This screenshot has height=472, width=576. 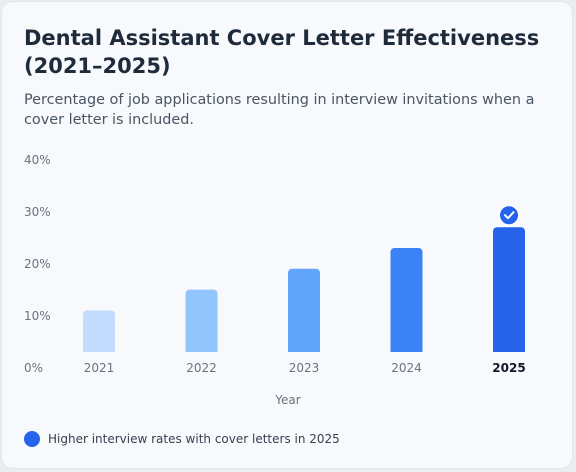 I want to click on x-tick-label: 2023, so click(x=304, y=368).